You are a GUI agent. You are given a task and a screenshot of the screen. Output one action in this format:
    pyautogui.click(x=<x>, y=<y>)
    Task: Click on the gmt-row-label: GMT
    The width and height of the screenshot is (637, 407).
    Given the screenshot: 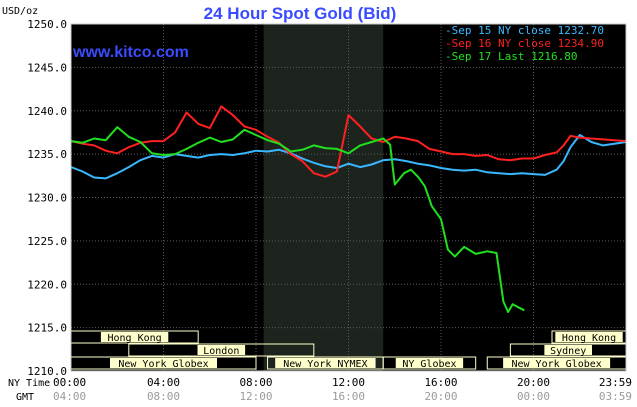 What is the action you would take?
    pyautogui.click(x=25, y=397)
    